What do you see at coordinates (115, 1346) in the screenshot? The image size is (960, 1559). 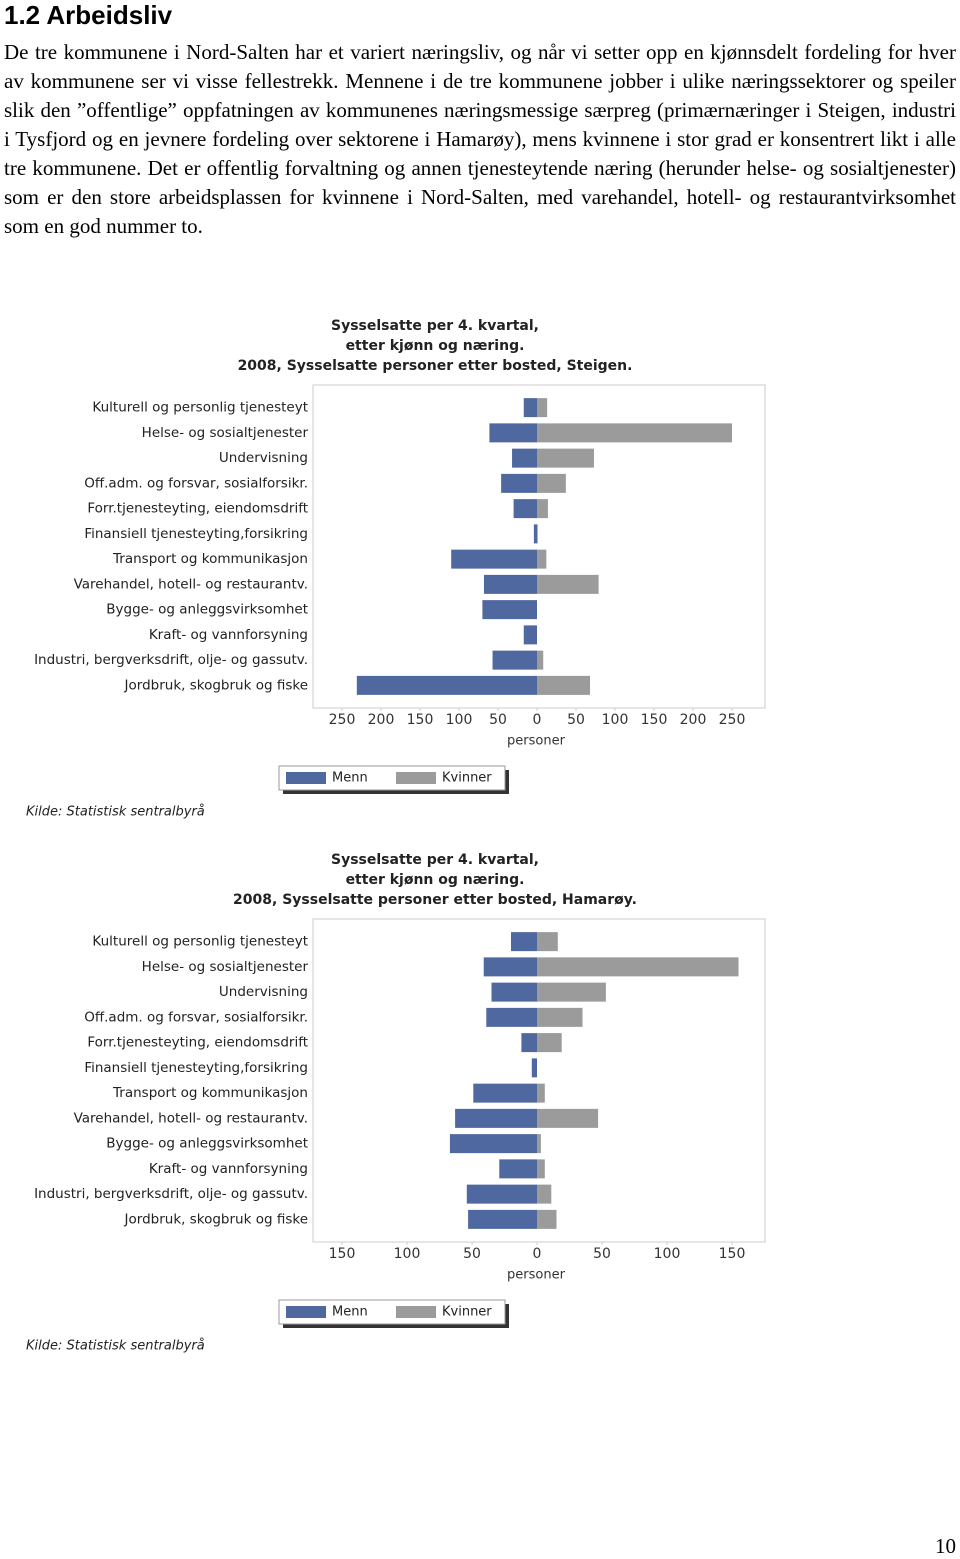 I see `source: Kilde: Statistisk sentralbyrå` at bounding box center [115, 1346].